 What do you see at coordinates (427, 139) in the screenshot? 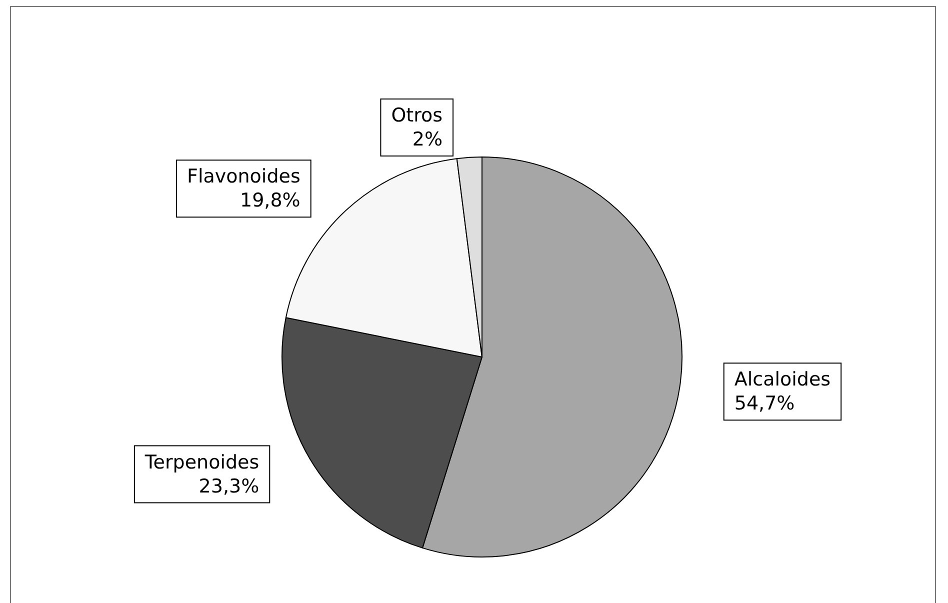
I see `data-label: 2%` at bounding box center [427, 139].